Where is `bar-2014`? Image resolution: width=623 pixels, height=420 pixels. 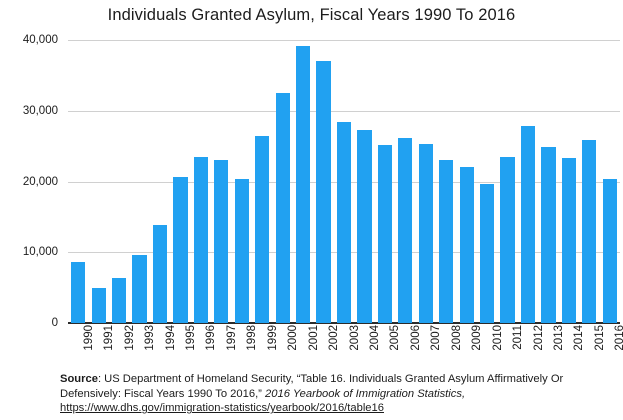 bar-2014 is located at coordinates (569, 240).